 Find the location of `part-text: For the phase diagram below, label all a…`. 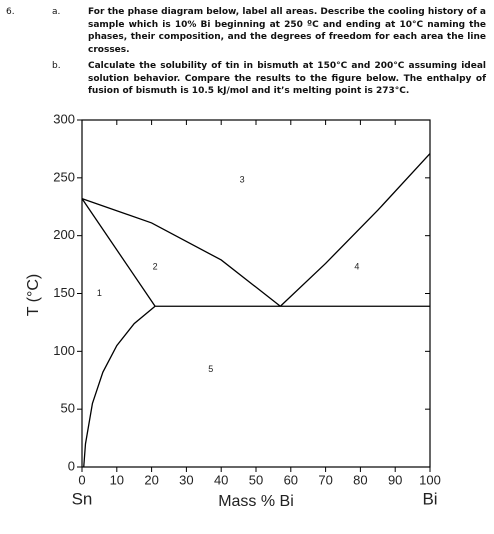

part-text: For the phase diagram below, label all a… is located at coordinates (287, 31).